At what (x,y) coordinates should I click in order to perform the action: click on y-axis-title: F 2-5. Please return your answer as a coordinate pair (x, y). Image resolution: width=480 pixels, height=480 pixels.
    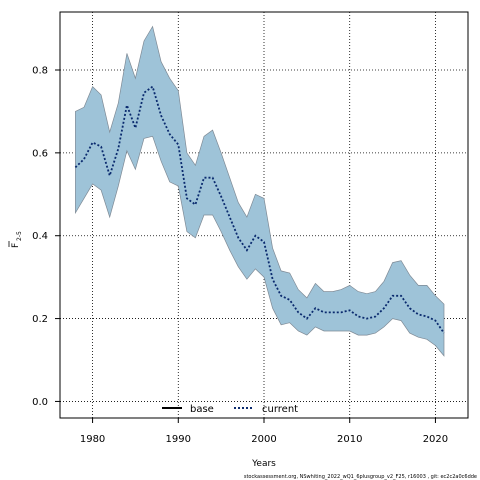
    Looking at the image, I should click on (15, 239).